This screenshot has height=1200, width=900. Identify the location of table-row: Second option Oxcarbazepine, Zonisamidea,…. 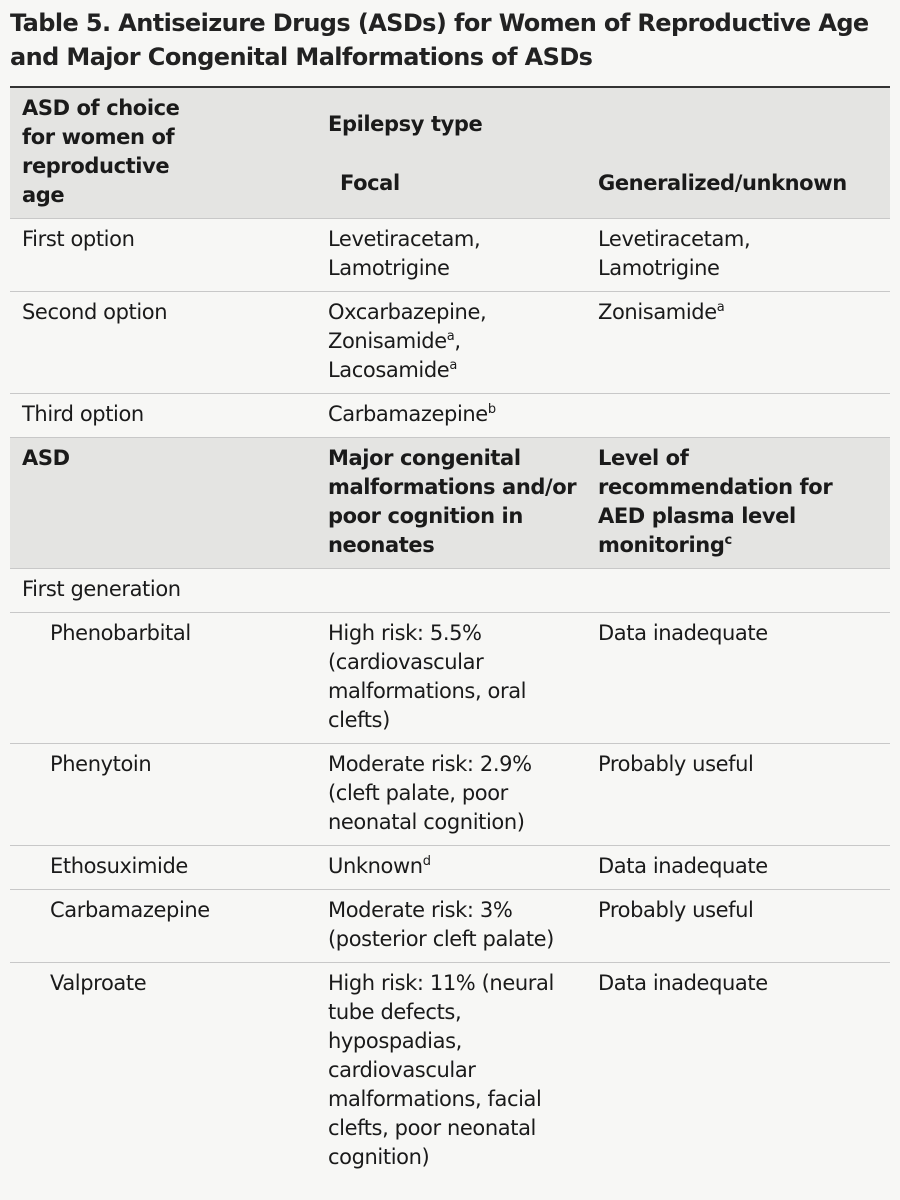
(450, 342).